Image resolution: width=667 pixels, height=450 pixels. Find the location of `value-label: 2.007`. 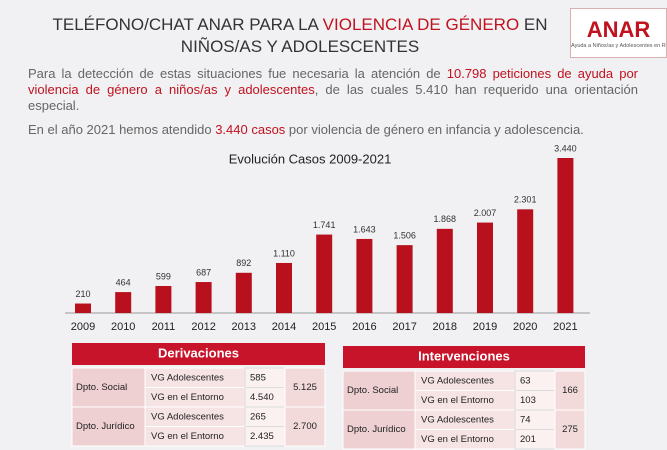

value-label: 2.007 is located at coordinates (485, 213).